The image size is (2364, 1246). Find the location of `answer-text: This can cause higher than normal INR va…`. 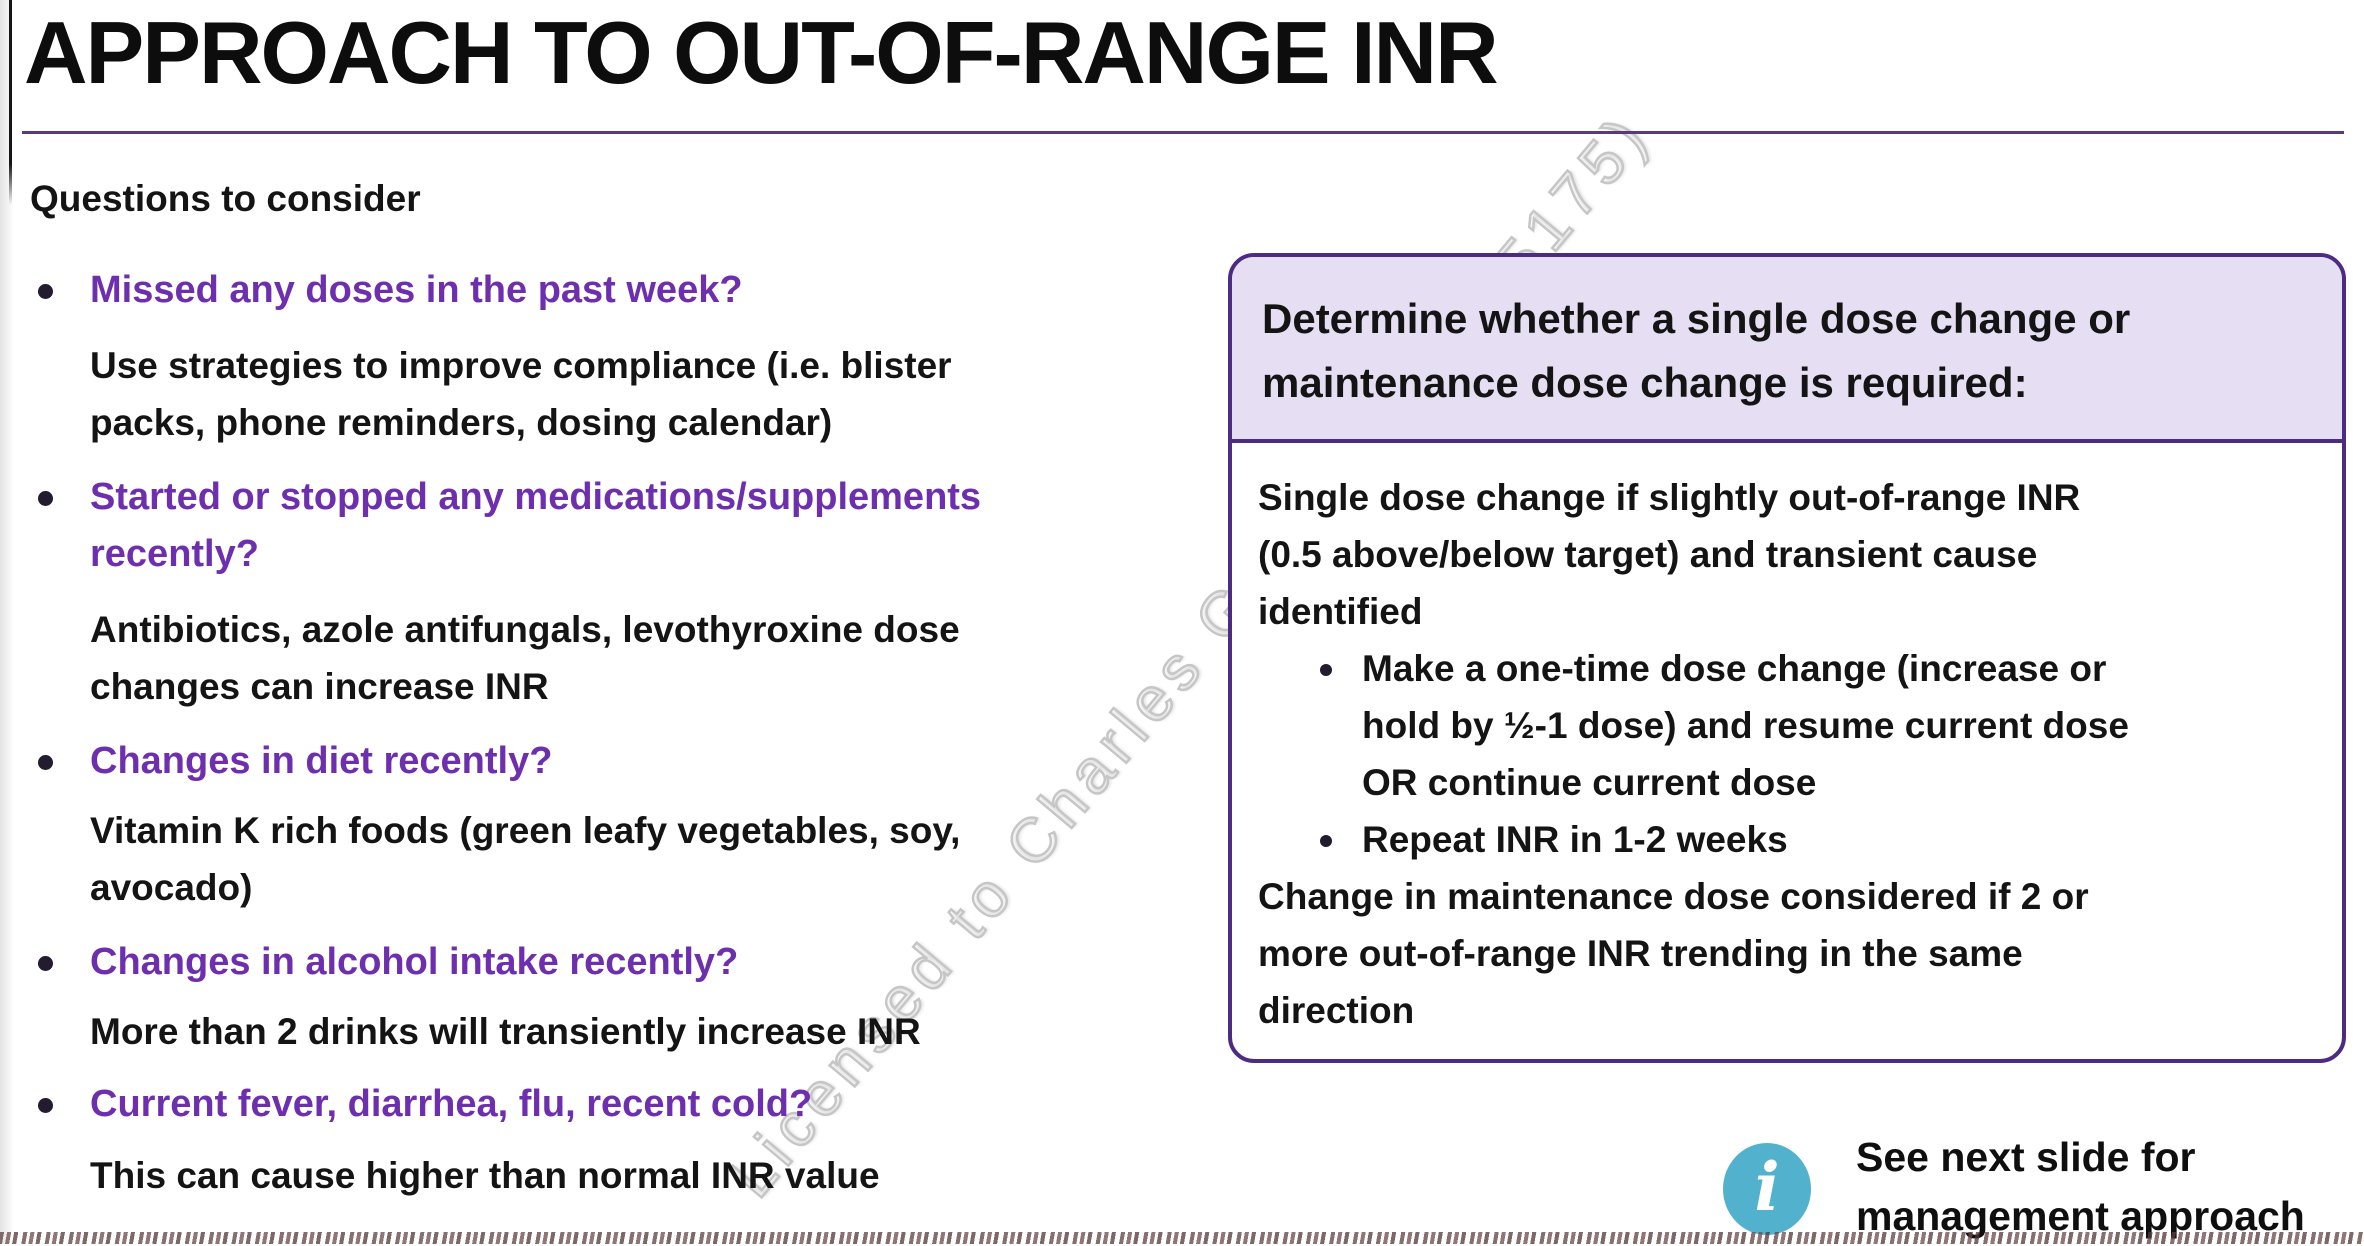

answer-text: This can cause higher than normal INR va… is located at coordinates (485, 1175).